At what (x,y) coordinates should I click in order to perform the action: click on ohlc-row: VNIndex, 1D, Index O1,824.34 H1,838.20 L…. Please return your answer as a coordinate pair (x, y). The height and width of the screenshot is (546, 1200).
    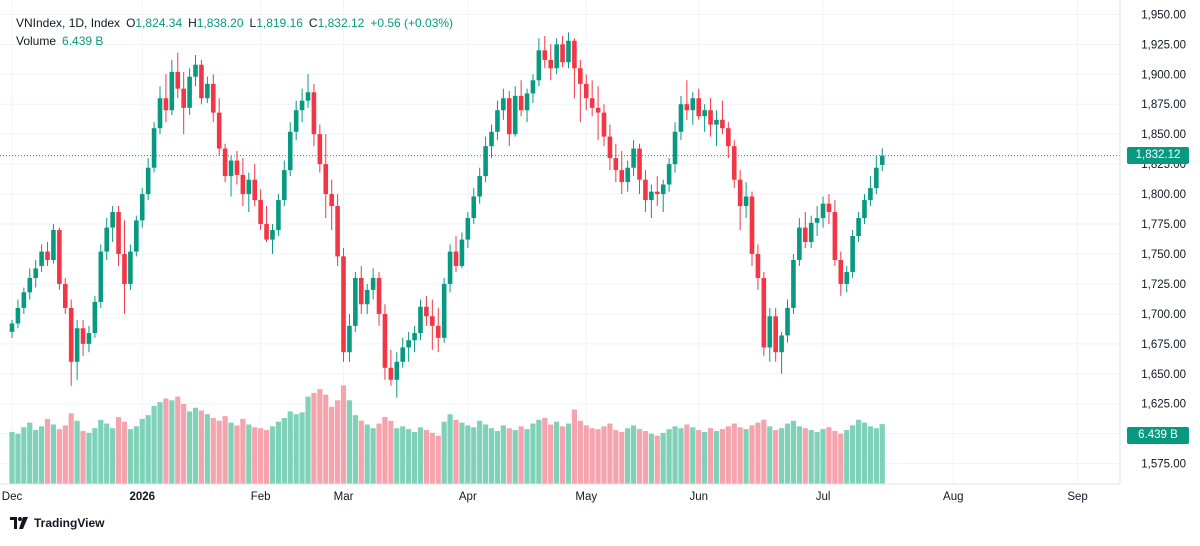
    Looking at the image, I should click on (234, 23).